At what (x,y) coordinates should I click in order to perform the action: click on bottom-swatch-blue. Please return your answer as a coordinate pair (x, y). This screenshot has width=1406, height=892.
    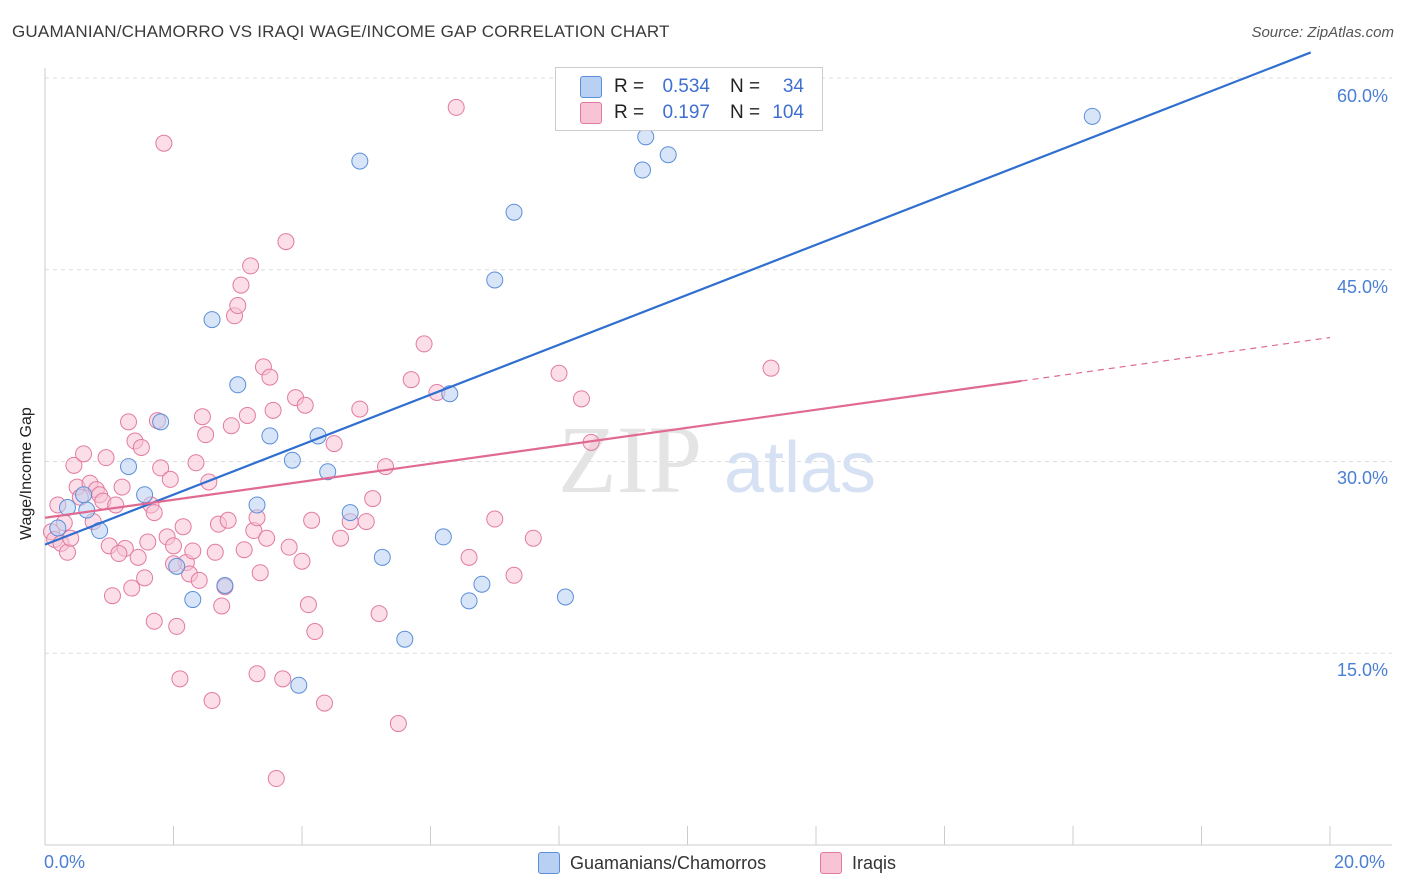
    Looking at the image, I should click on (549, 863).